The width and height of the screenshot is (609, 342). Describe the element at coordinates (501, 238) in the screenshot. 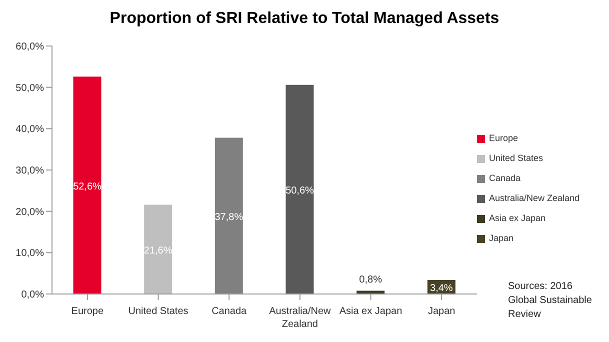

I see `legend-label: Japan` at that location.